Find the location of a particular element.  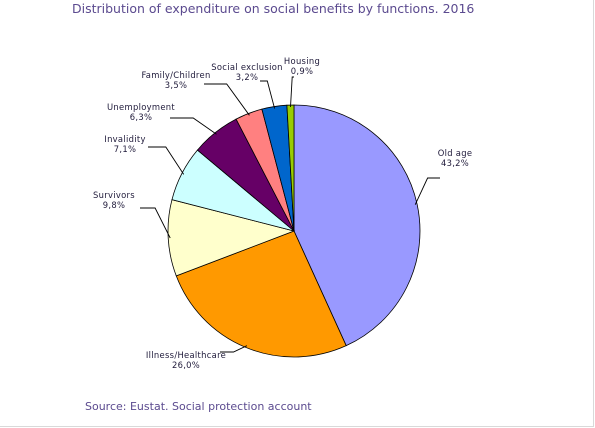

slice-label: Survivors is located at coordinates (114, 195).